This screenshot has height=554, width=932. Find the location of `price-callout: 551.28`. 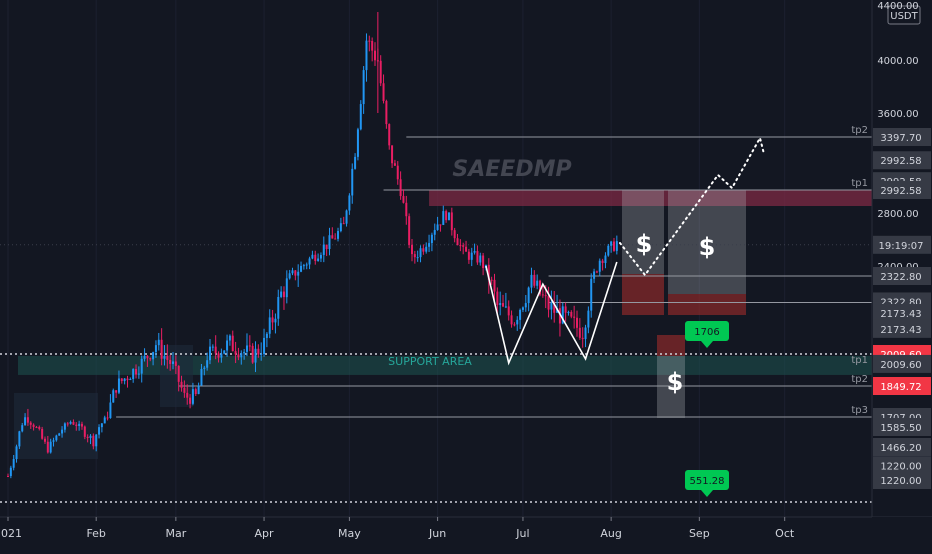

price-callout: 551.28 is located at coordinates (707, 483).